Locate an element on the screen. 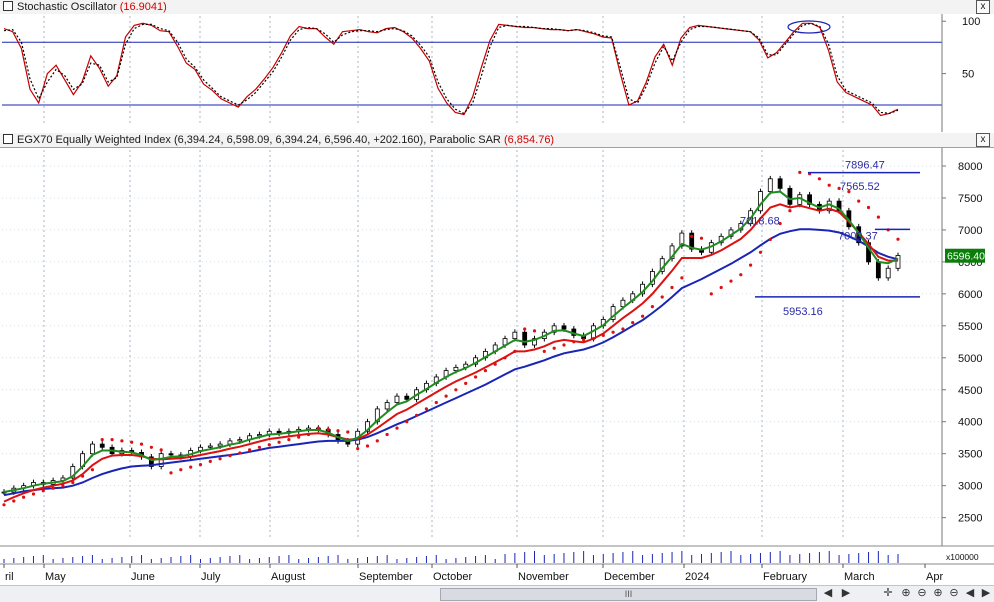 The image size is (994, 602). price-tick-label-9: 3500 is located at coordinates (970, 455).